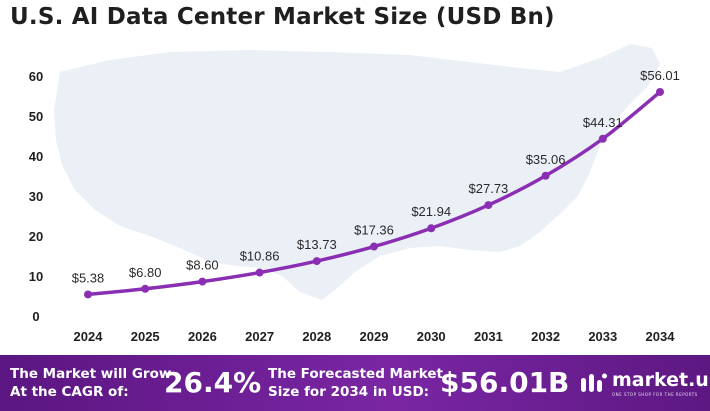  What do you see at coordinates (259, 336) in the screenshot?
I see `x-tick-label: 2027` at bounding box center [259, 336].